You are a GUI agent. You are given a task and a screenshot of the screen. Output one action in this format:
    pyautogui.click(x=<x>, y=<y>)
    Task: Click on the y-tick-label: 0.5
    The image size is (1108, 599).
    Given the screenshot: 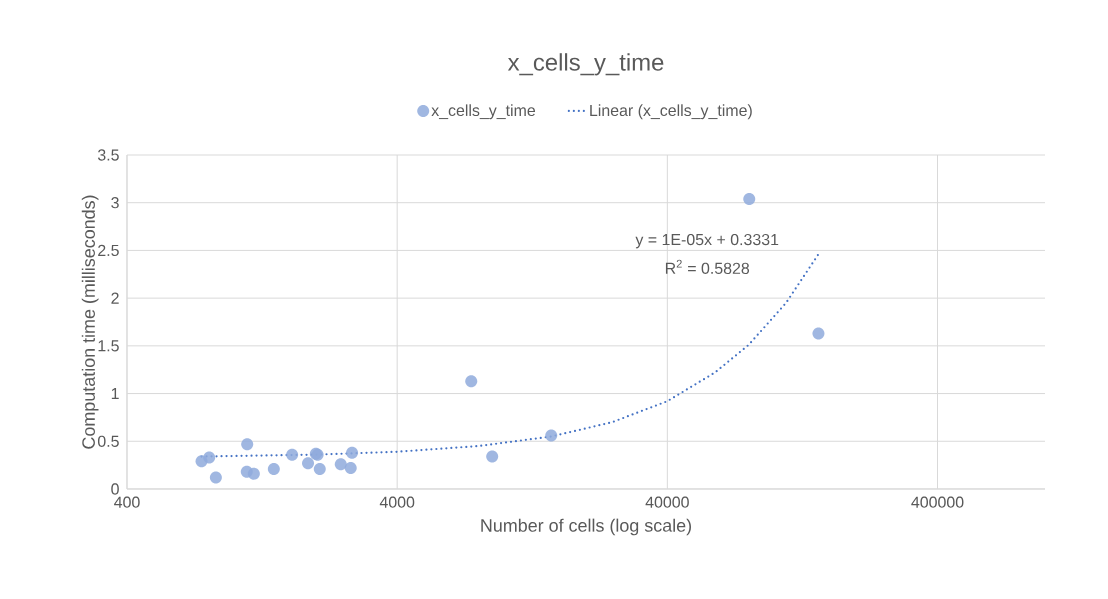 What is the action you would take?
    pyautogui.click(x=108, y=441)
    